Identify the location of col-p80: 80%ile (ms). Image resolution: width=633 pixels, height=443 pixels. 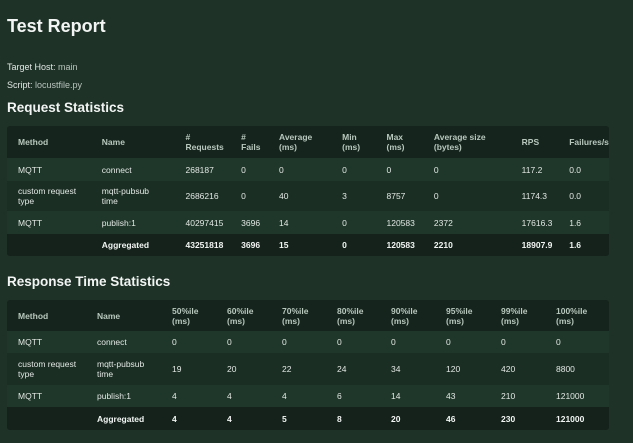
(353, 315).